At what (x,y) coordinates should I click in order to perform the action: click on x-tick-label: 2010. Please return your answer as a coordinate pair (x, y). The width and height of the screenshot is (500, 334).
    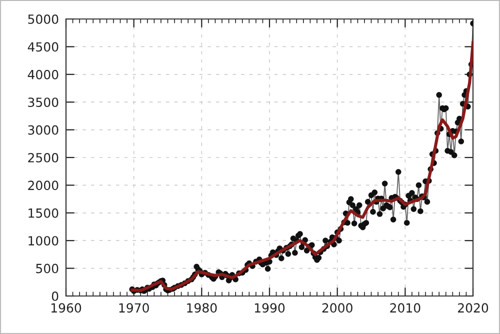
    Looking at the image, I should click on (405, 308).